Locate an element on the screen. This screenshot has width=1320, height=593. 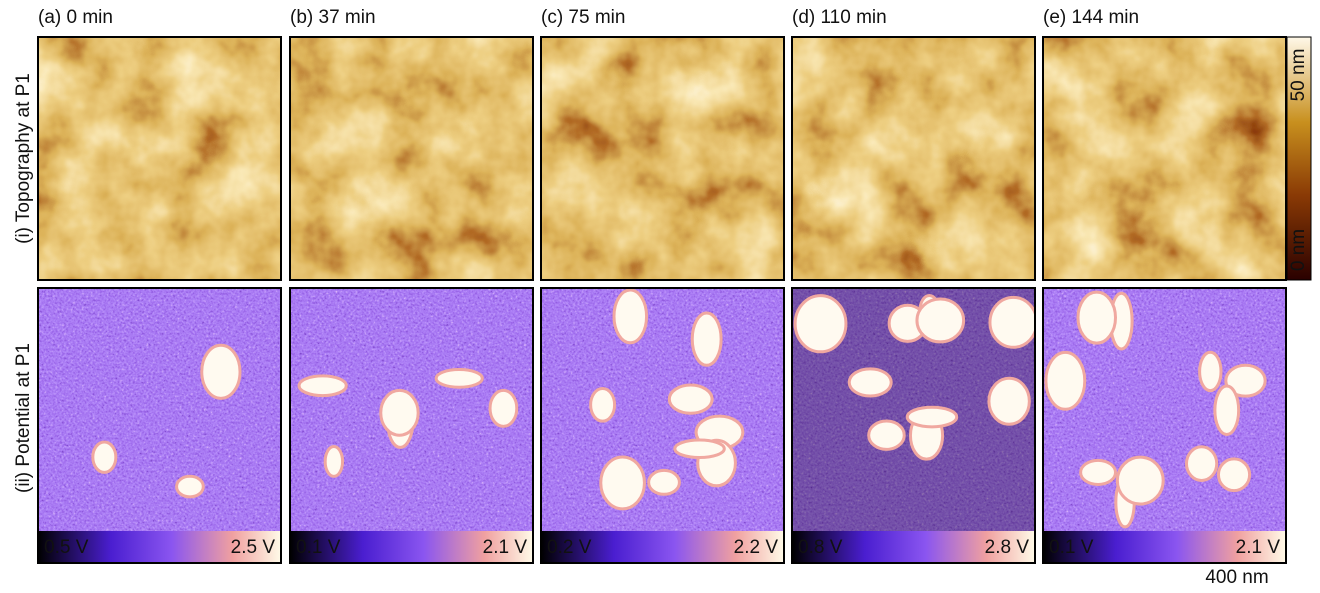
row-label: (i) Topography at P1 is located at coordinates (23, 158).